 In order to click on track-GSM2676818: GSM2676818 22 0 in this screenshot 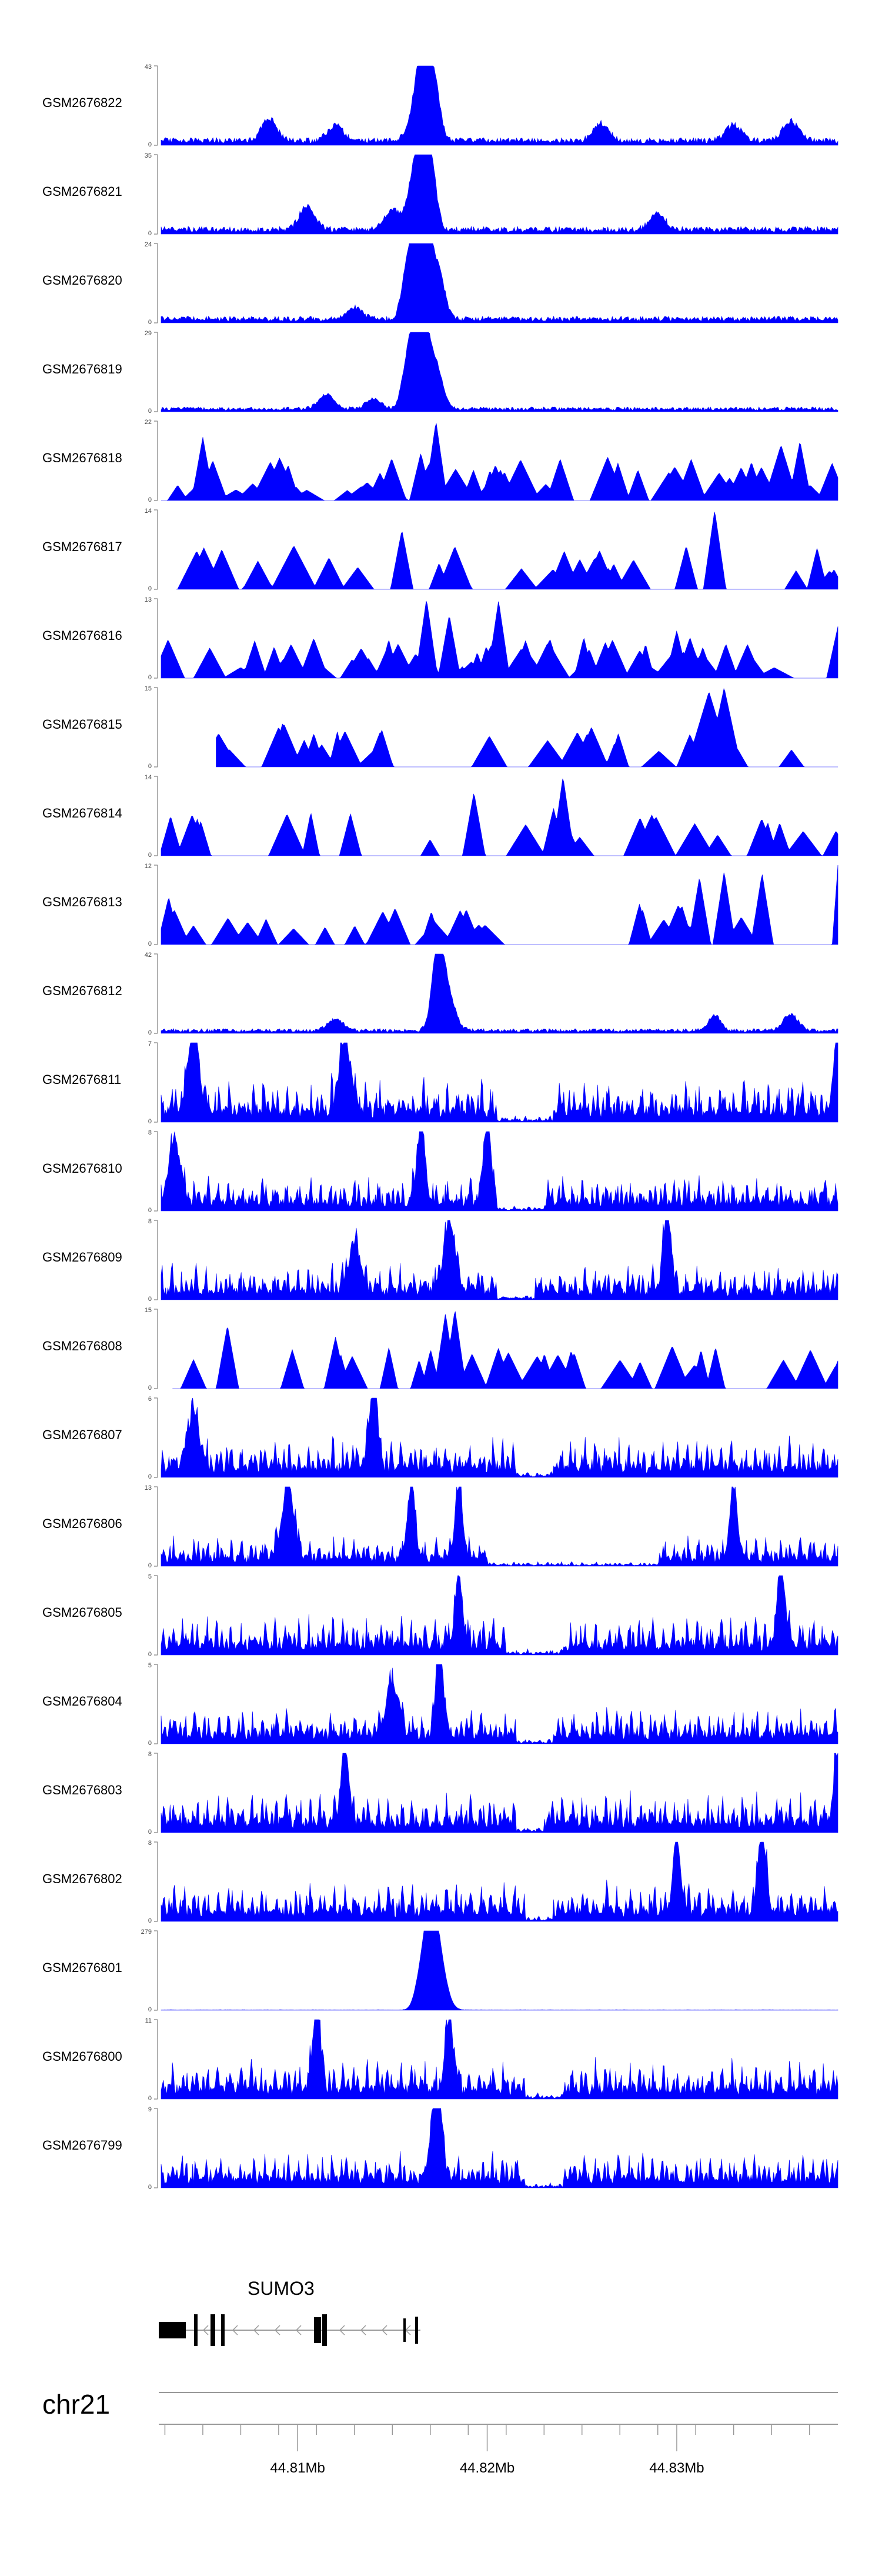, I will do `click(440, 461)`.